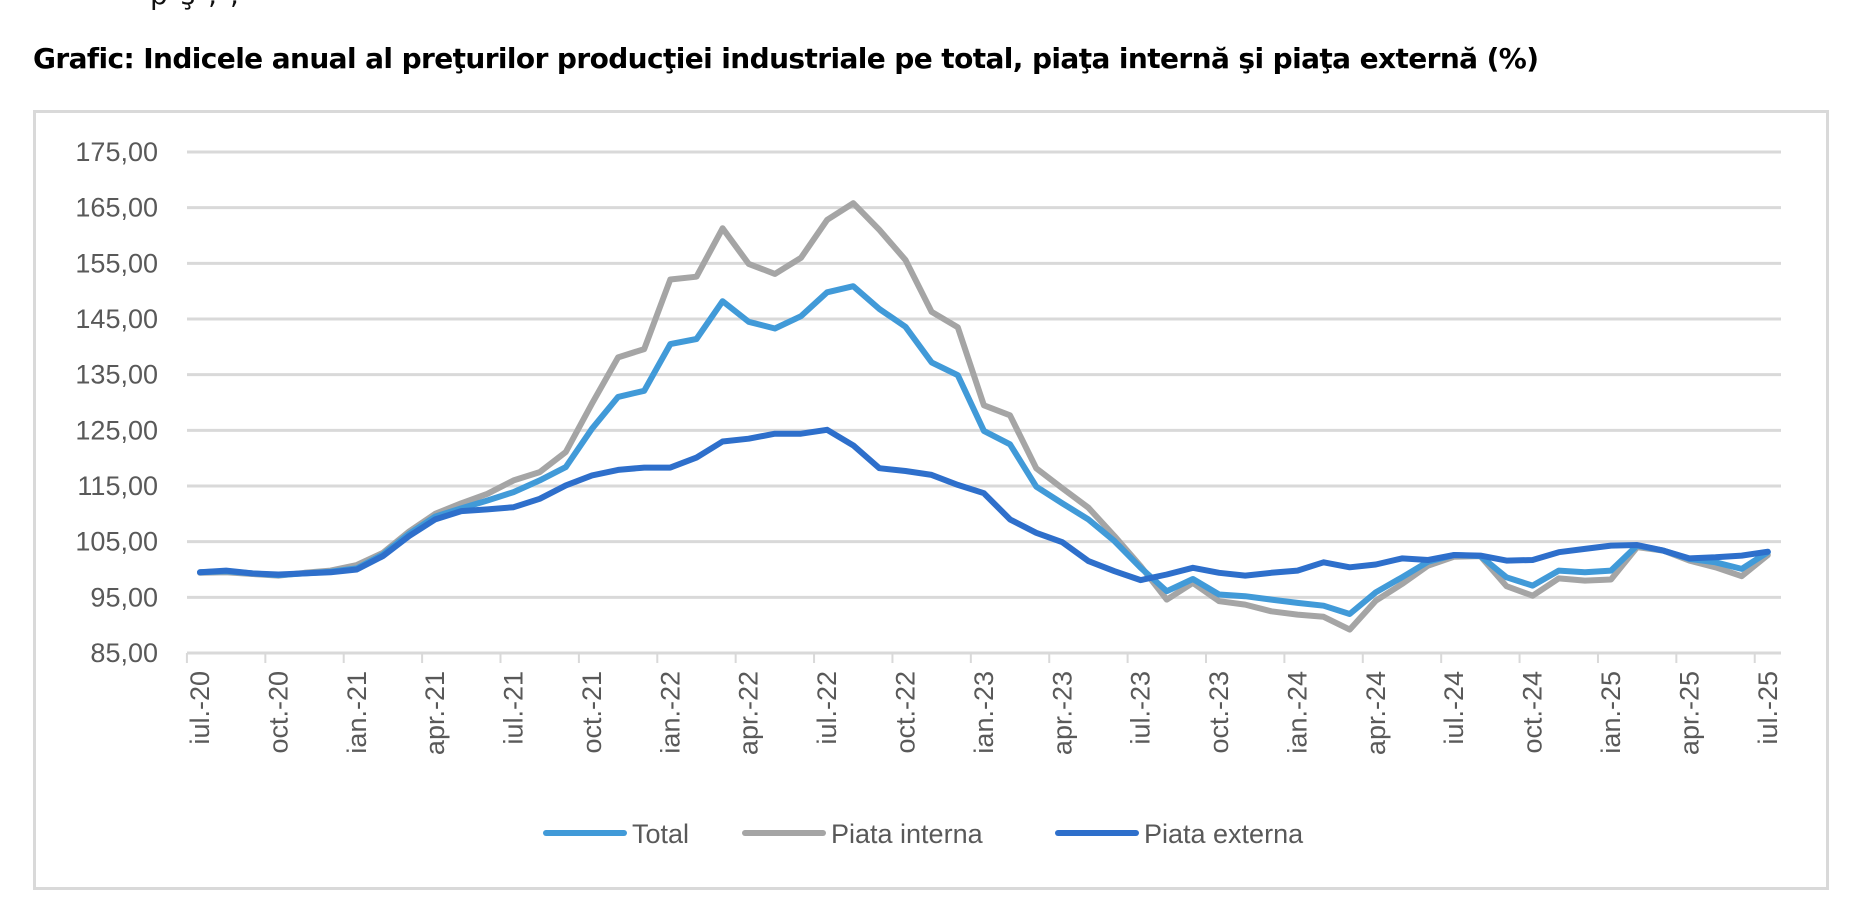 The width and height of the screenshot is (1868, 918). Describe the element at coordinates (435, 713) in the screenshot. I see `x-tick-label: apr.-21` at that location.